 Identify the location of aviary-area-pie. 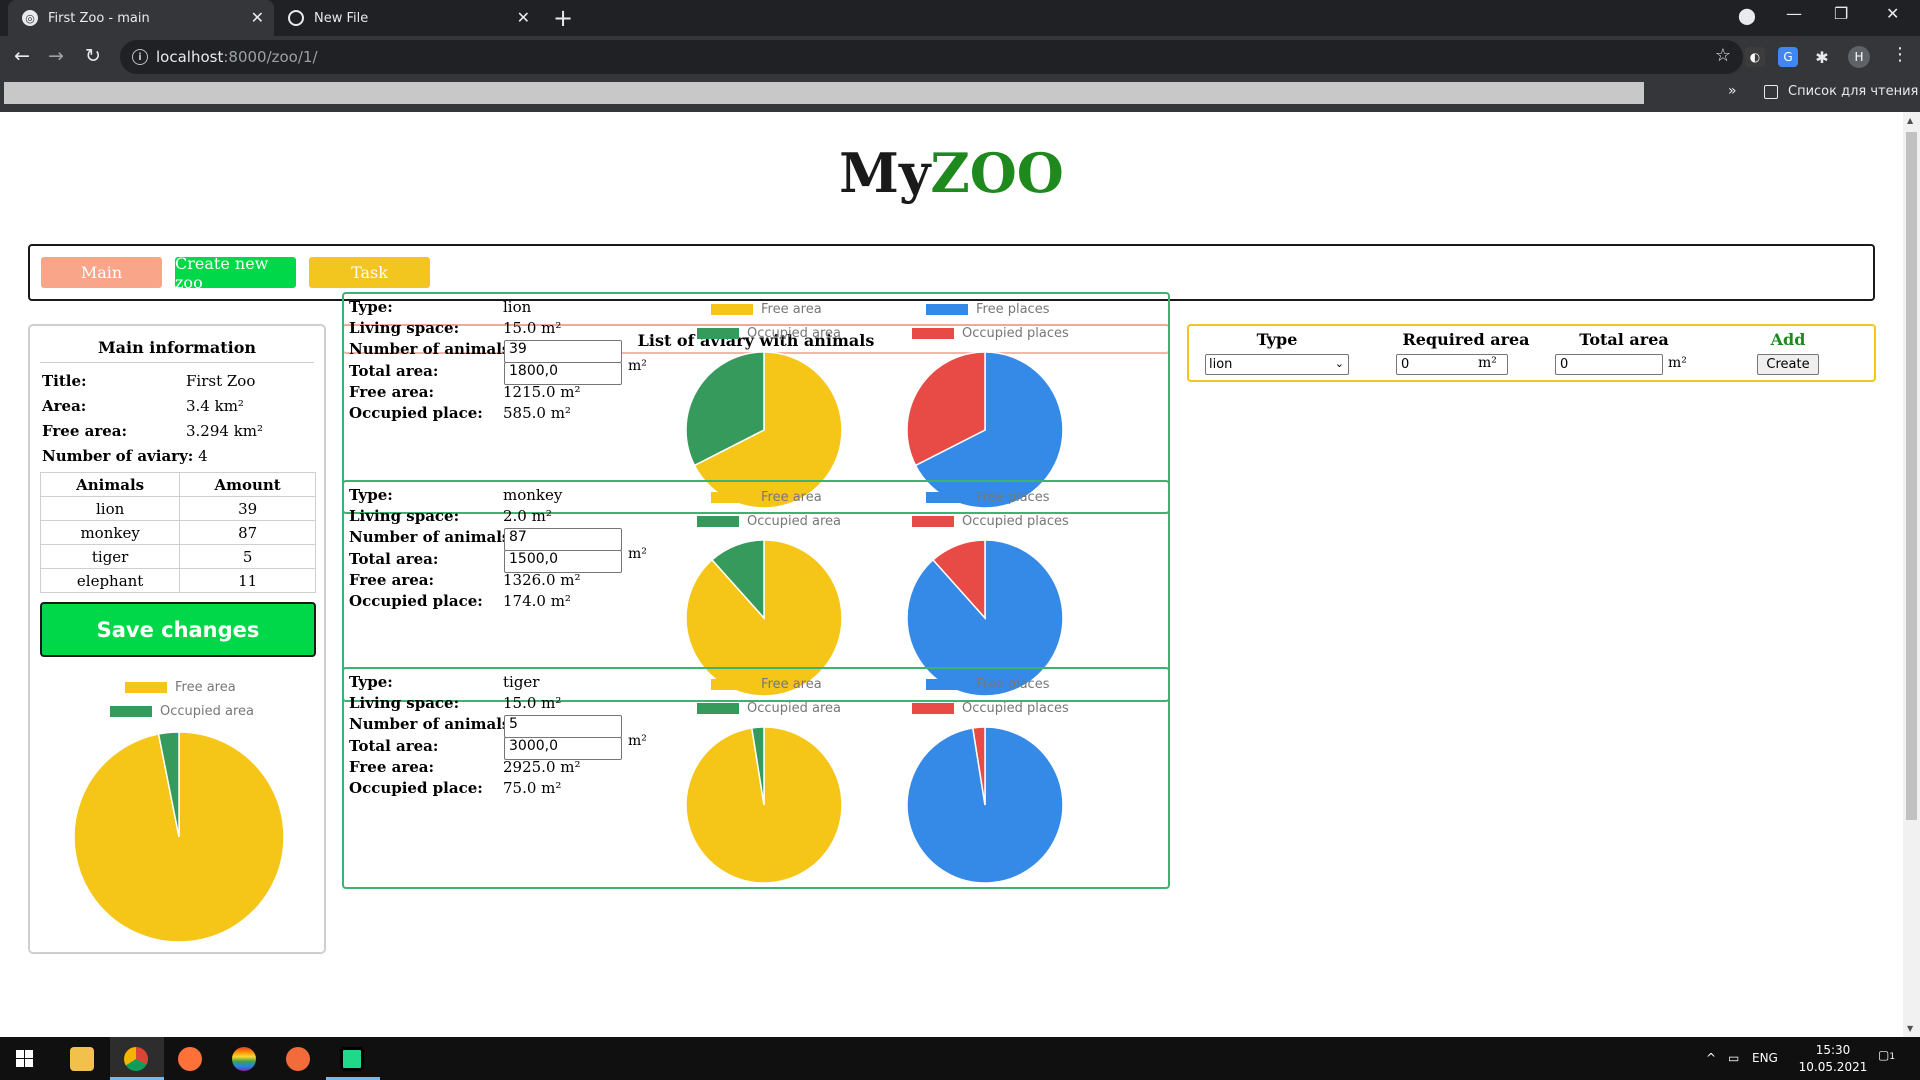
(764, 618).